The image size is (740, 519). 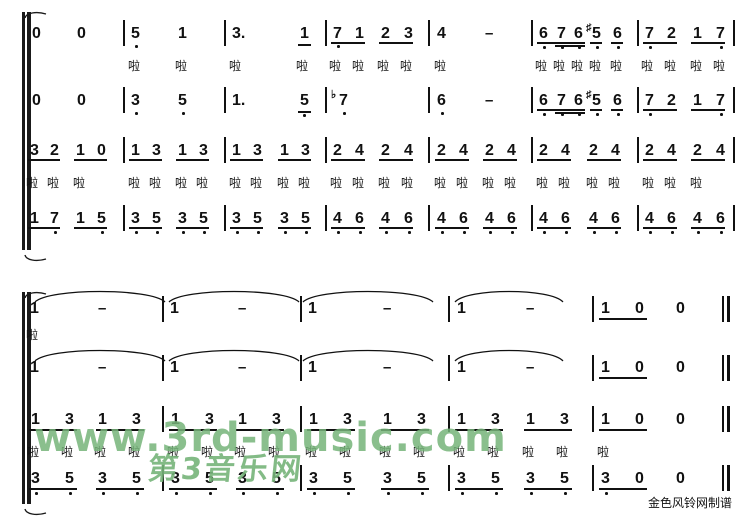 What do you see at coordinates (671, 100) in the screenshot?
I see `note: 2` at bounding box center [671, 100].